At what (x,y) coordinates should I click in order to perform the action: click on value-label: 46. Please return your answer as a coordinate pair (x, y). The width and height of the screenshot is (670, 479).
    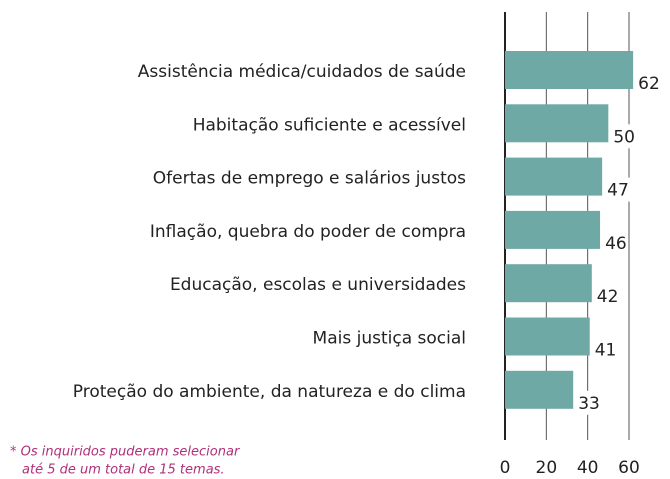
    Looking at the image, I should click on (616, 244).